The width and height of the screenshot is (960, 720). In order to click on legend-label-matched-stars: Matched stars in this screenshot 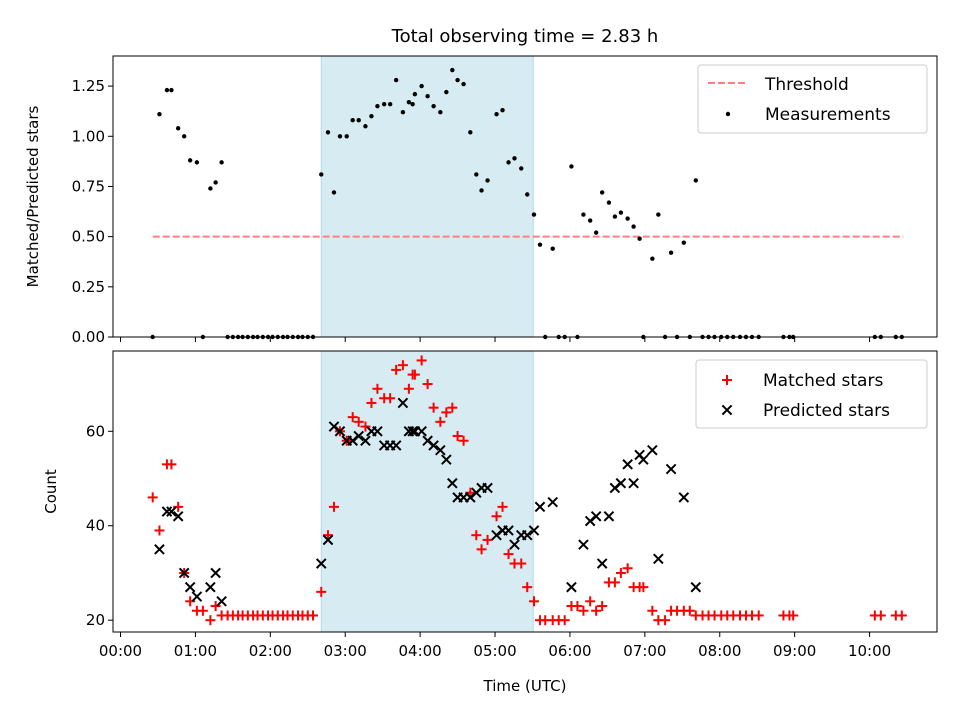, I will do `click(823, 381)`.